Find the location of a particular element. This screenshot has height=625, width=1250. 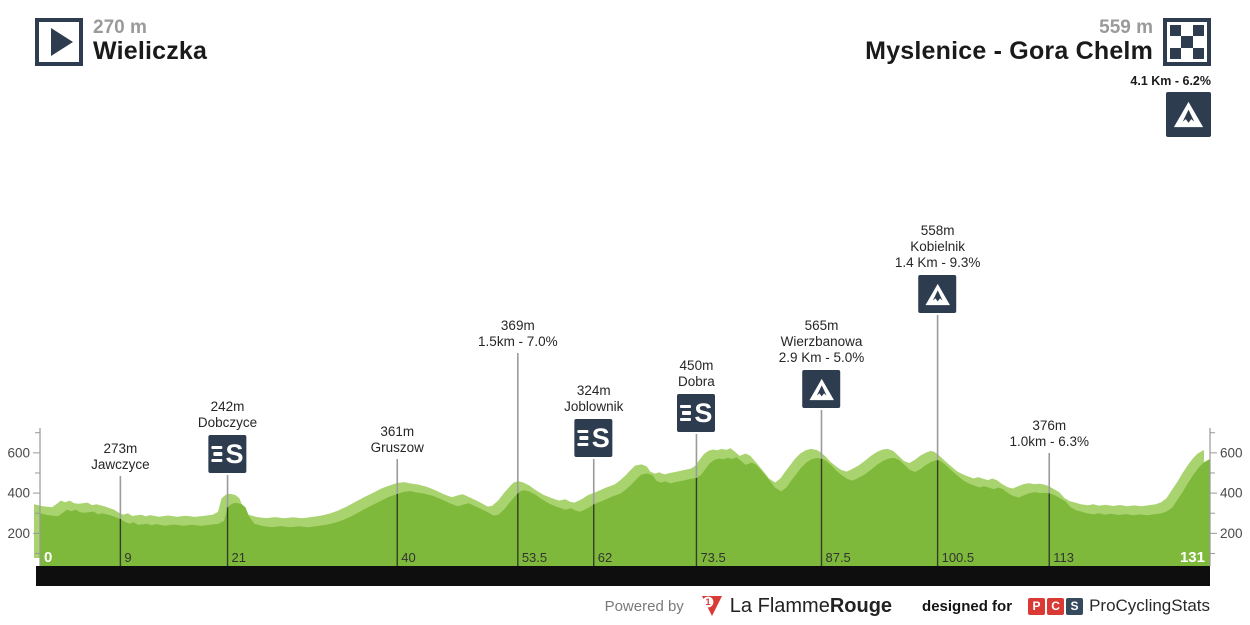

finish-checkered-flag-icon is located at coordinates (1187, 42).